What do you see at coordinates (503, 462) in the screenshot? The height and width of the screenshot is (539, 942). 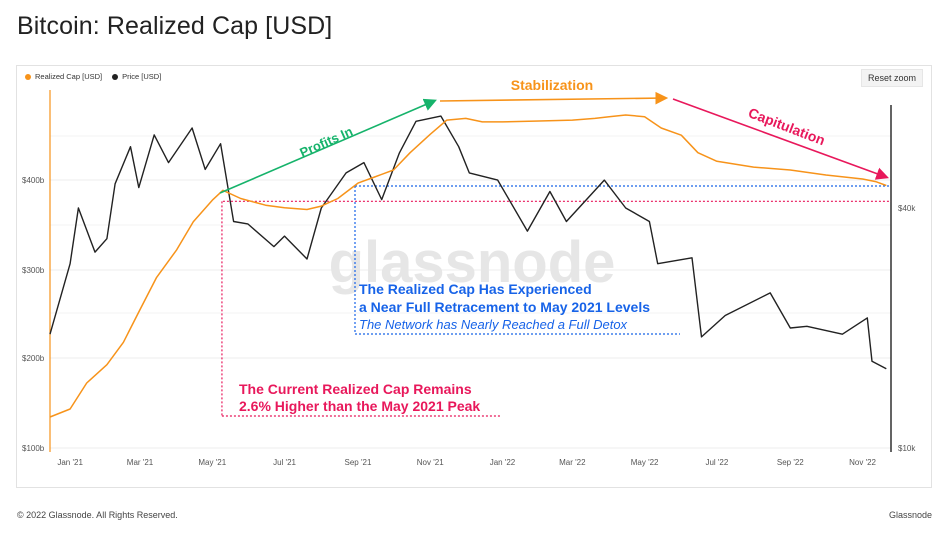 I see `x-tick-label: Jan '22` at bounding box center [503, 462].